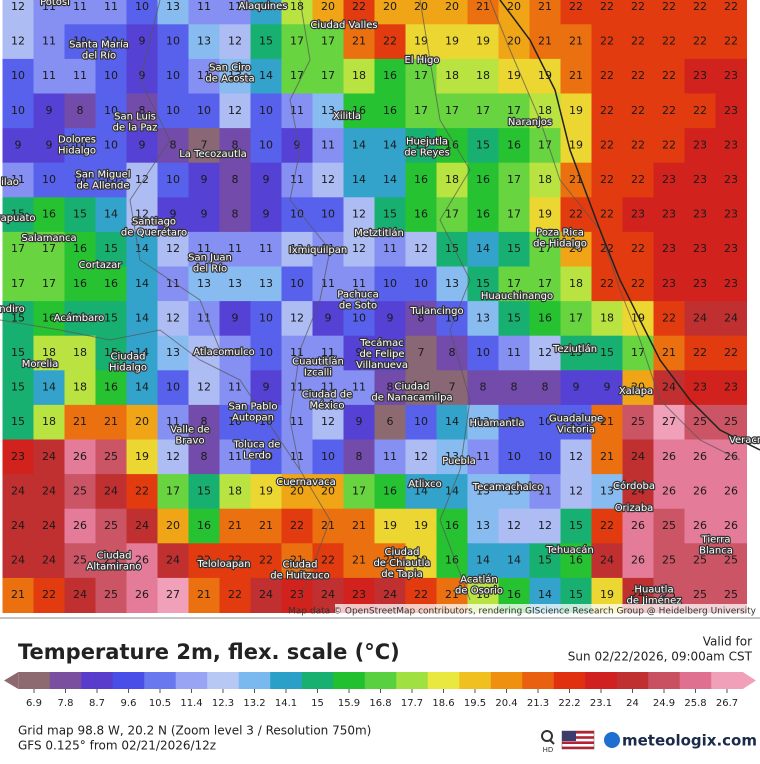 The width and height of the screenshot is (760, 764). I want to click on temp-value: 24, so click(111, 490).